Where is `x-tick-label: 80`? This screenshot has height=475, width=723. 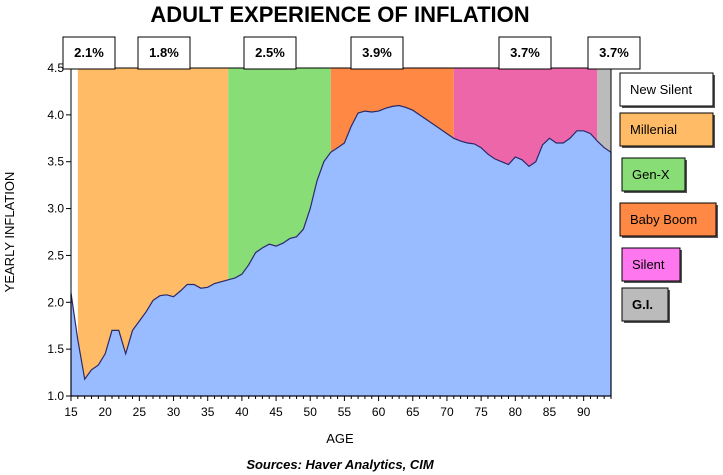 x-tick-label: 80 is located at coordinates (516, 412).